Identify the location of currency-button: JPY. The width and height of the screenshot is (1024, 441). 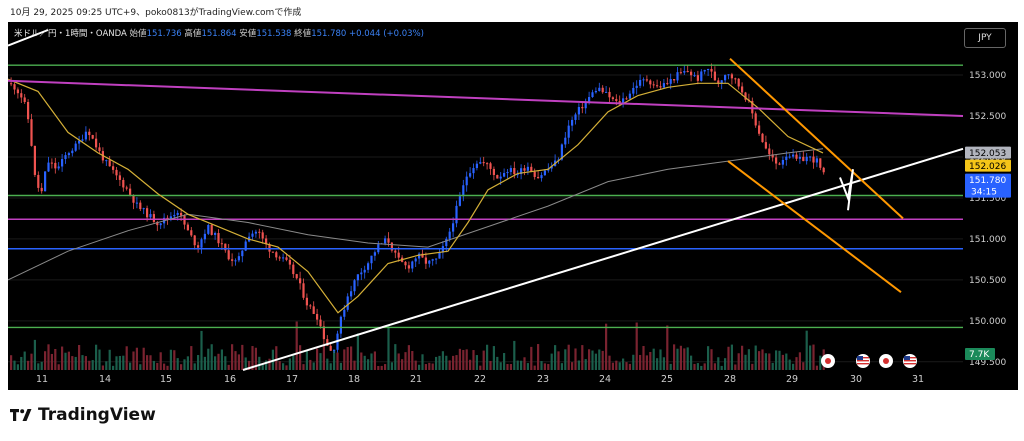
(985, 38).